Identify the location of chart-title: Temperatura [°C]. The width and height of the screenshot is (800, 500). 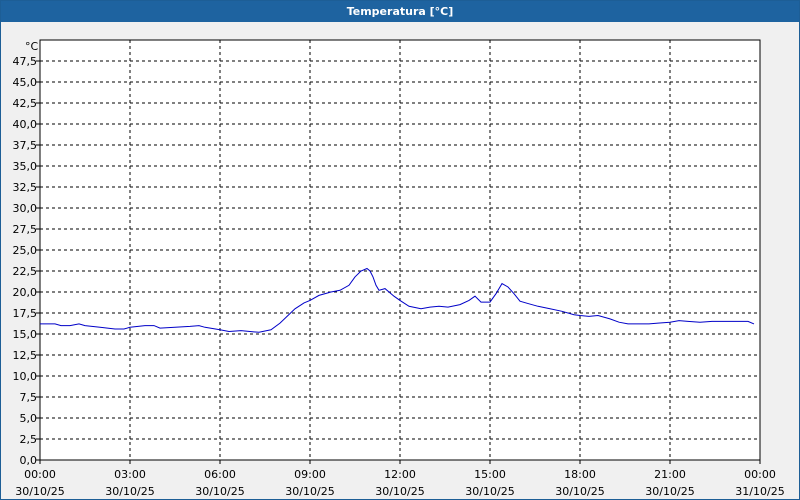
(400, 11).